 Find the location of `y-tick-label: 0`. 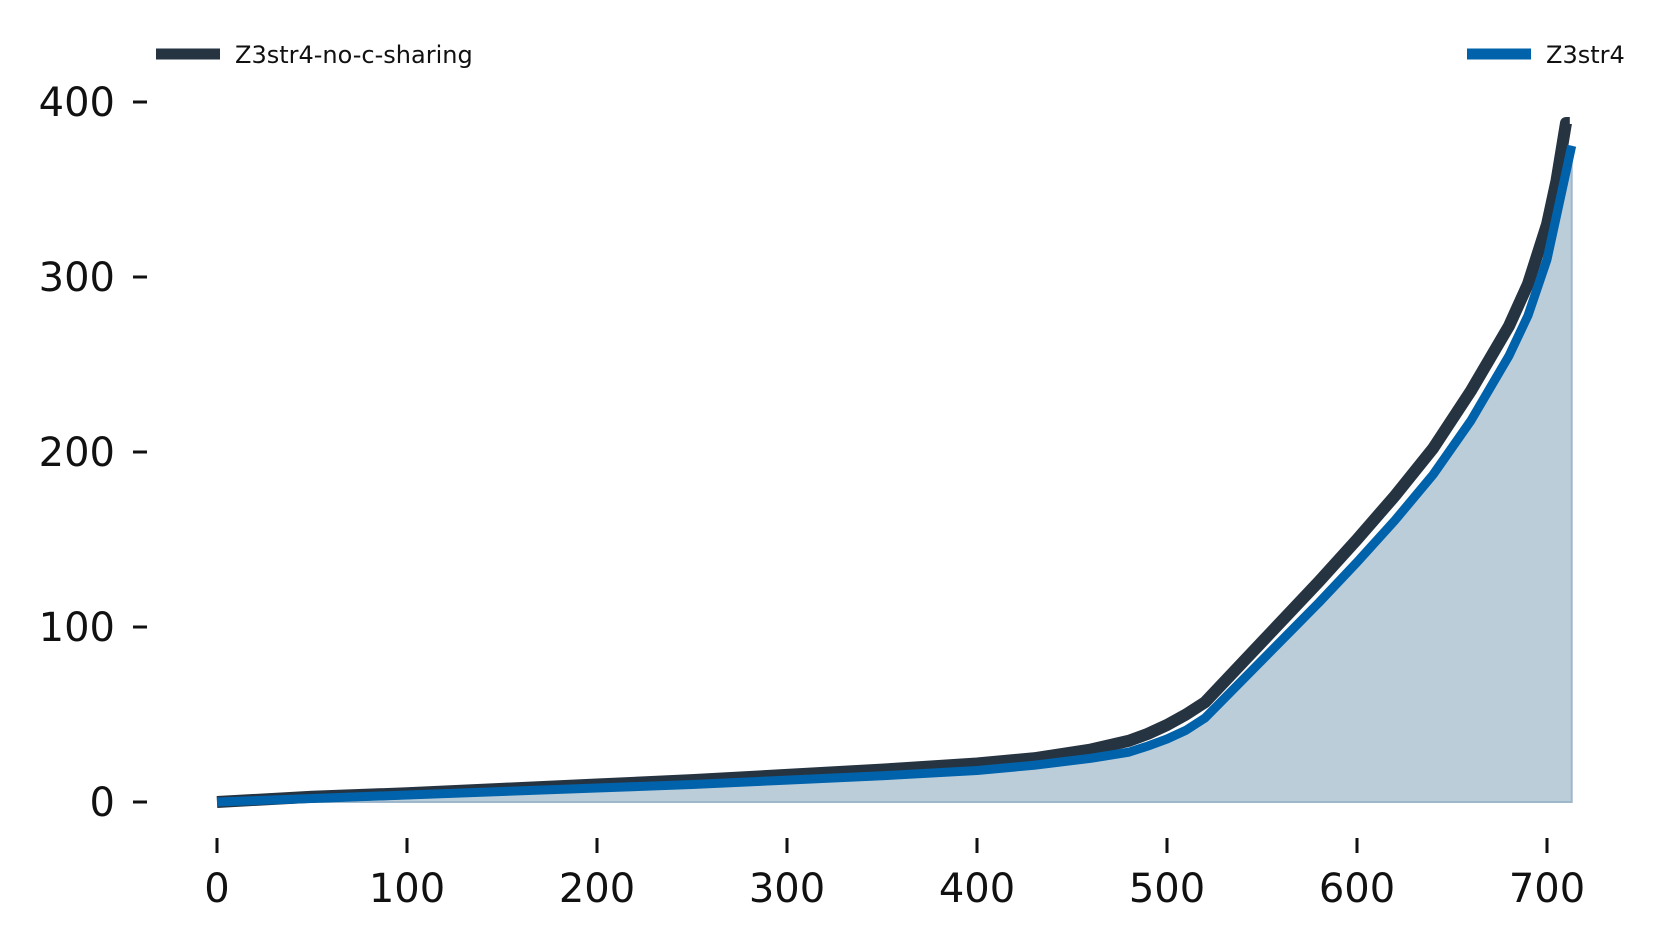

y-tick-label: 0 is located at coordinates (102, 803).